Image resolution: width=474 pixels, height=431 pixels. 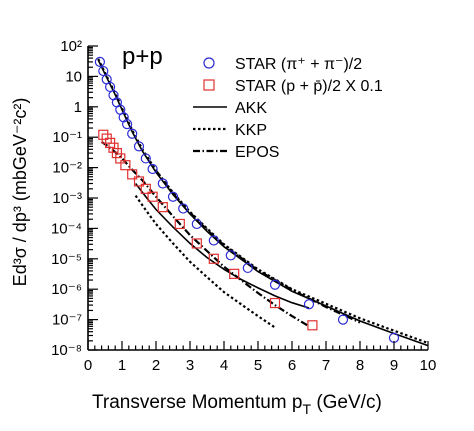 What do you see at coordinates (122, 365) in the screenshot?
I see `x-tick-label: 1` at bounding box center [122, 365].